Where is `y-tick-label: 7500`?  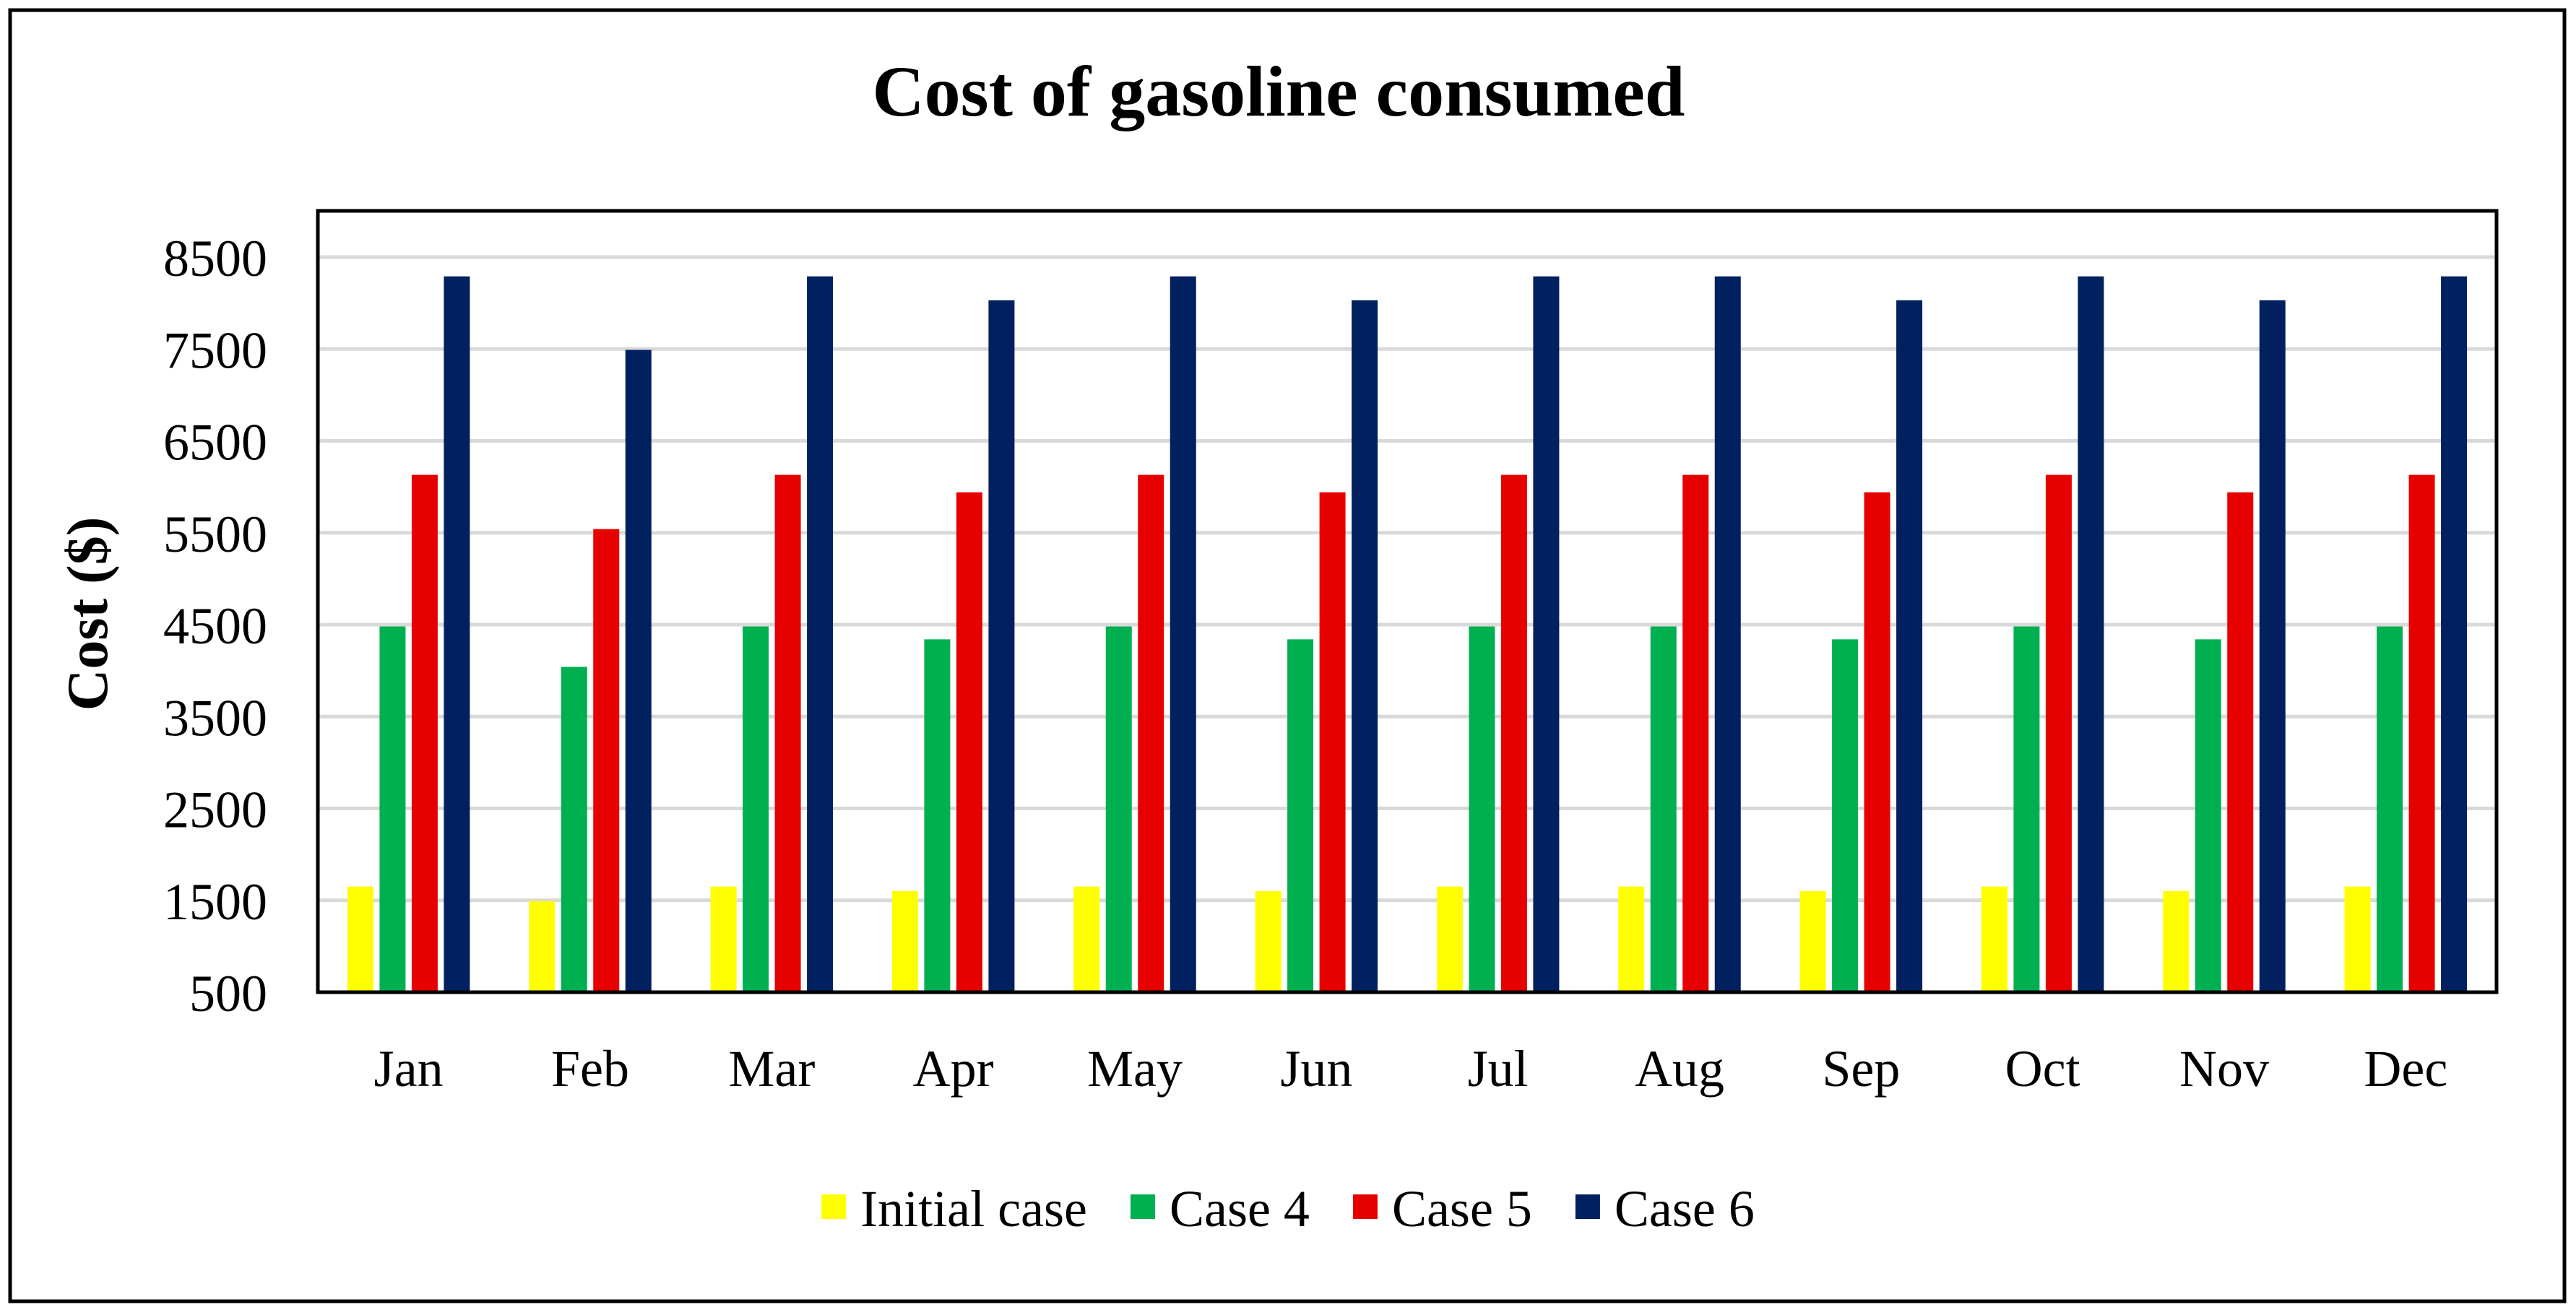
y-tick-label: 7500 is located at coordinates (215, 350).